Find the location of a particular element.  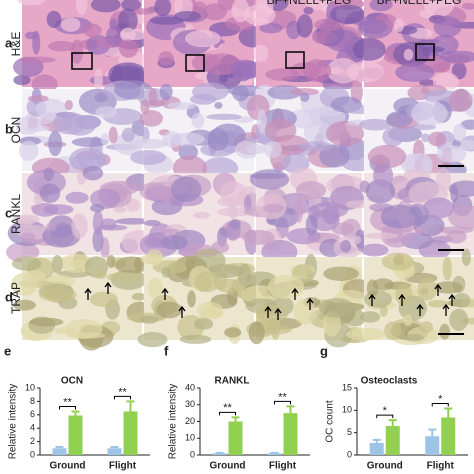

panel-letter: g is located at coordinates (324, 350).